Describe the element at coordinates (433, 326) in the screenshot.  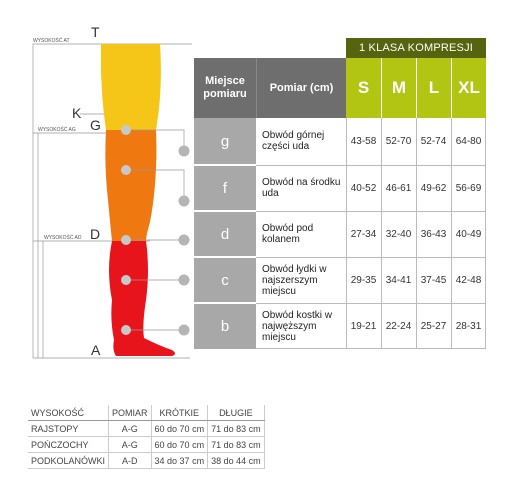
I see `row-value: 25-27` at that location.